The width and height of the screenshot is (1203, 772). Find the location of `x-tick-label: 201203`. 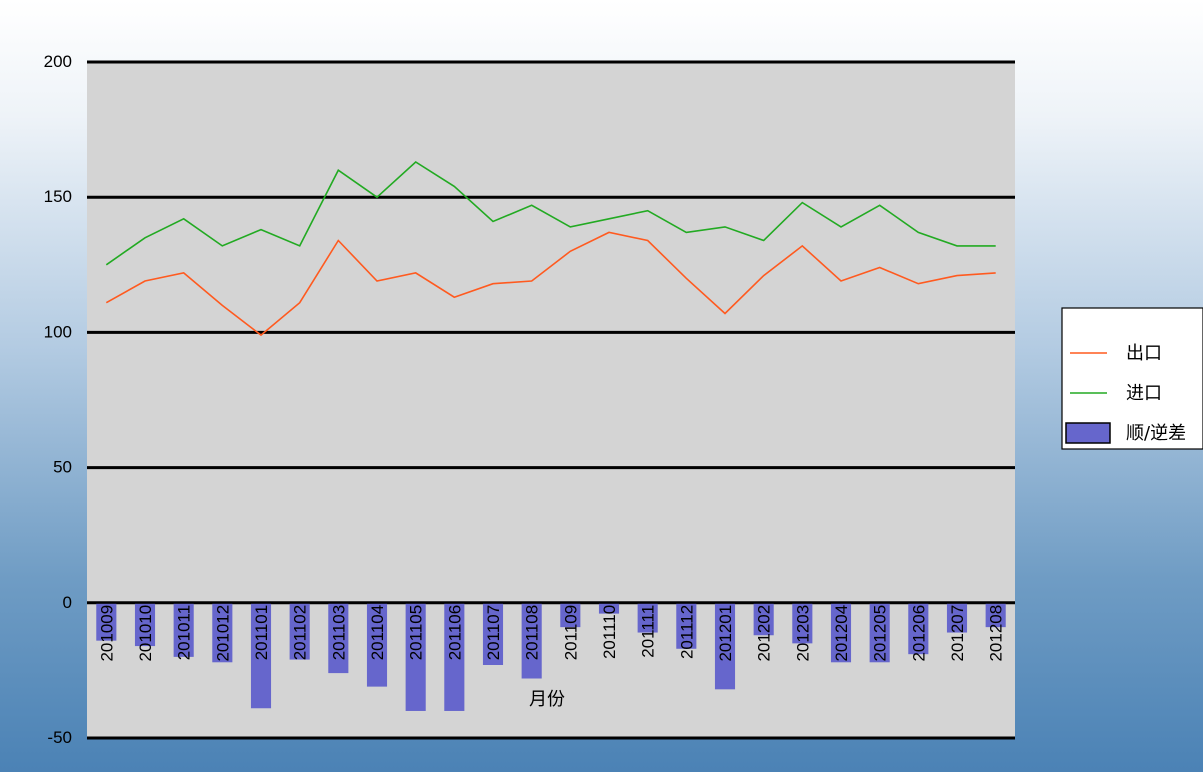

x-tick-label: 201203 is located at coordinates (802, 633).